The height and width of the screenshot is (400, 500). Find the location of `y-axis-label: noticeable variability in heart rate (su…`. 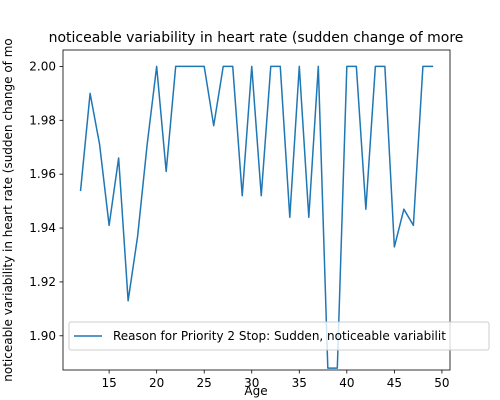

y-axis-label: noticeable variability in heart rate (su… is located at coordinates (8, 210).